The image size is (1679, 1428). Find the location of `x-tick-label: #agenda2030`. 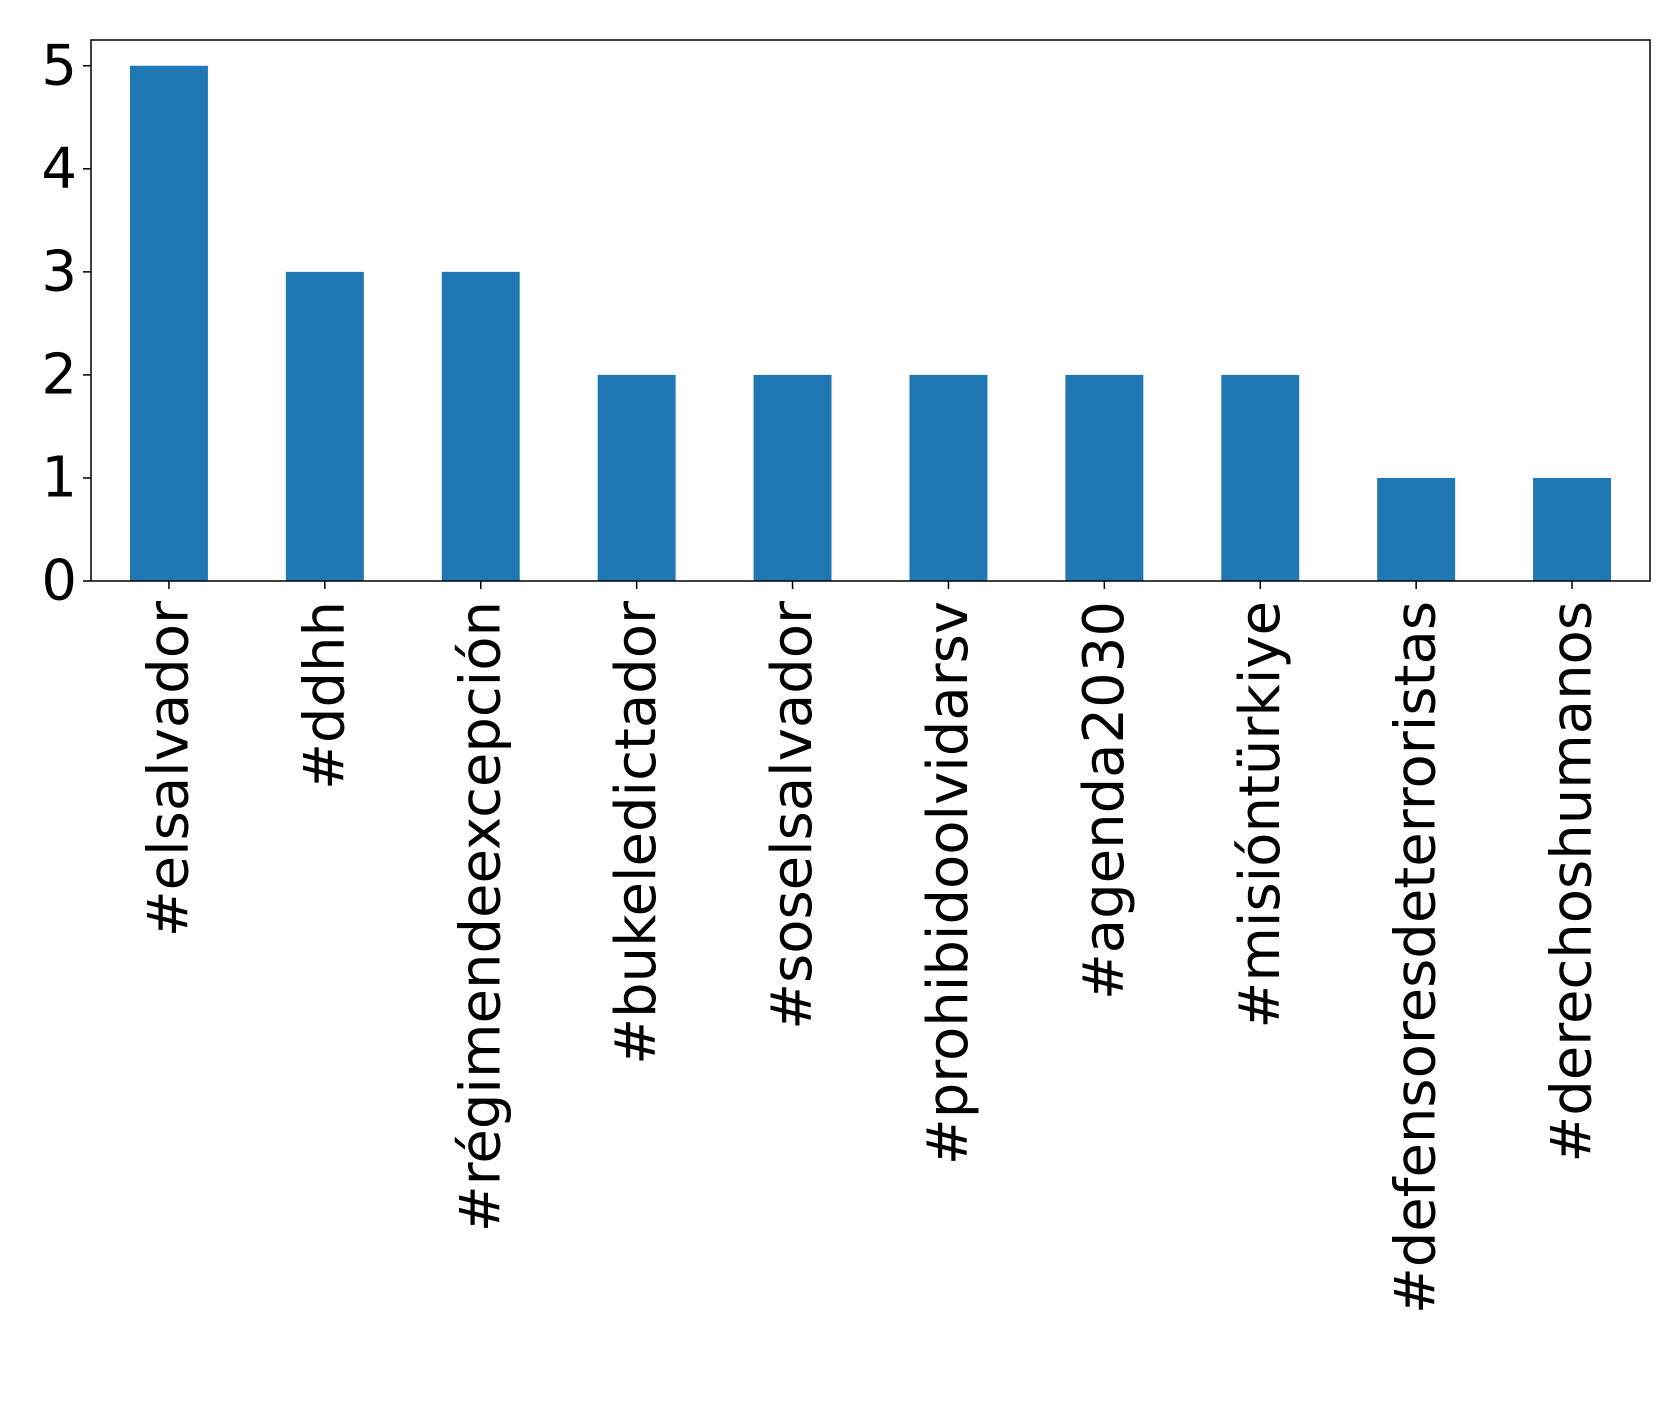

x-tick-label: #agenda2030 is located at coordinates (1104, 800).